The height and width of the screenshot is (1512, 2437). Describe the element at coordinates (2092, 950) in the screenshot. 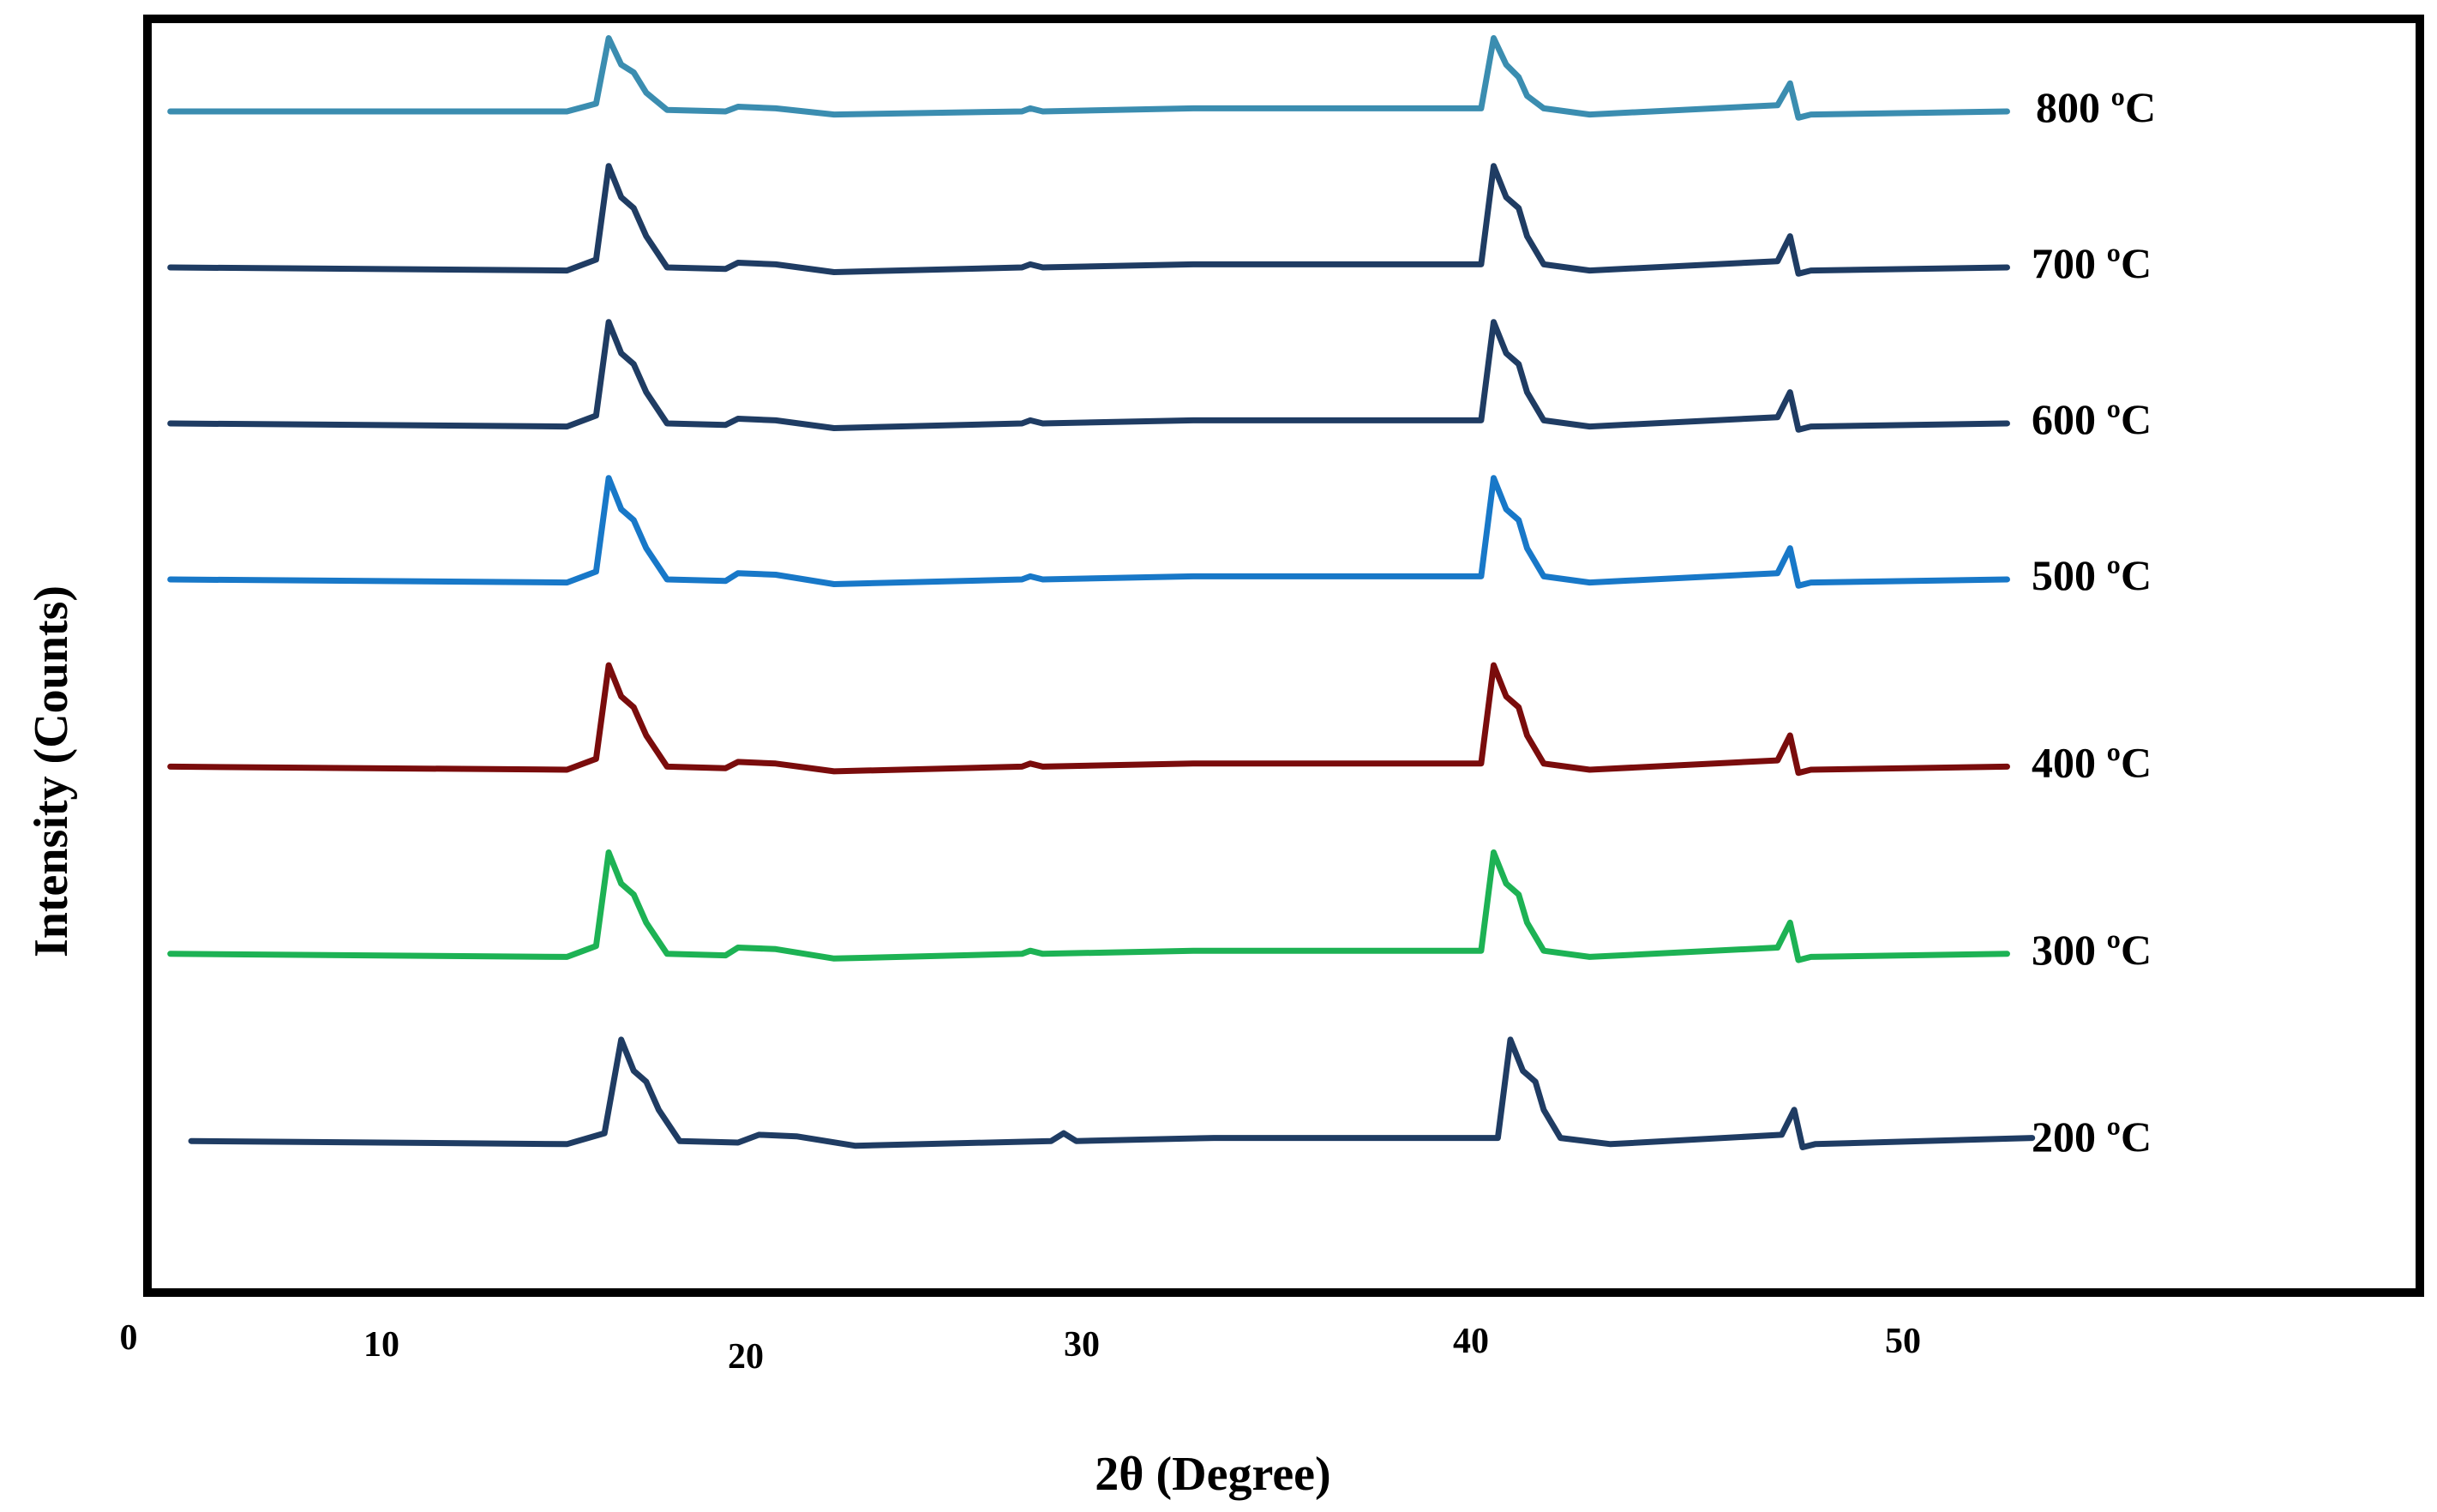

I see `series-label-300c: 300 ºC` at that location.